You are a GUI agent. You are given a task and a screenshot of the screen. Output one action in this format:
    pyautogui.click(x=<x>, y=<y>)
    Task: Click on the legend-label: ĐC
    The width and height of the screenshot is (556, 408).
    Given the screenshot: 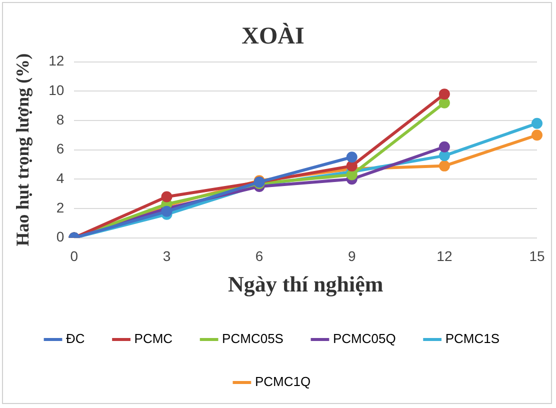 What is the action you would take?
    pyautogui.click(x=75, y=338)
    